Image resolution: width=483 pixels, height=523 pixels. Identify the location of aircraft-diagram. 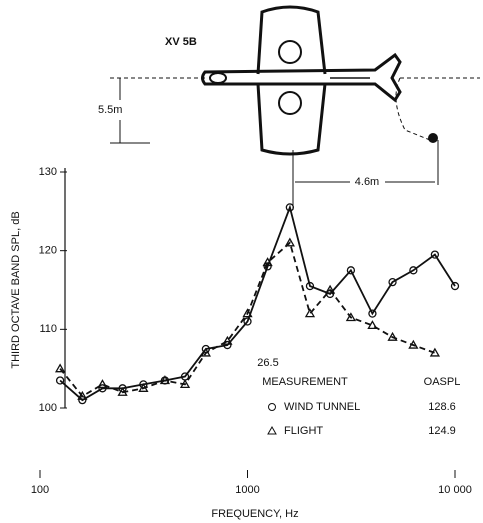
(301, 80).